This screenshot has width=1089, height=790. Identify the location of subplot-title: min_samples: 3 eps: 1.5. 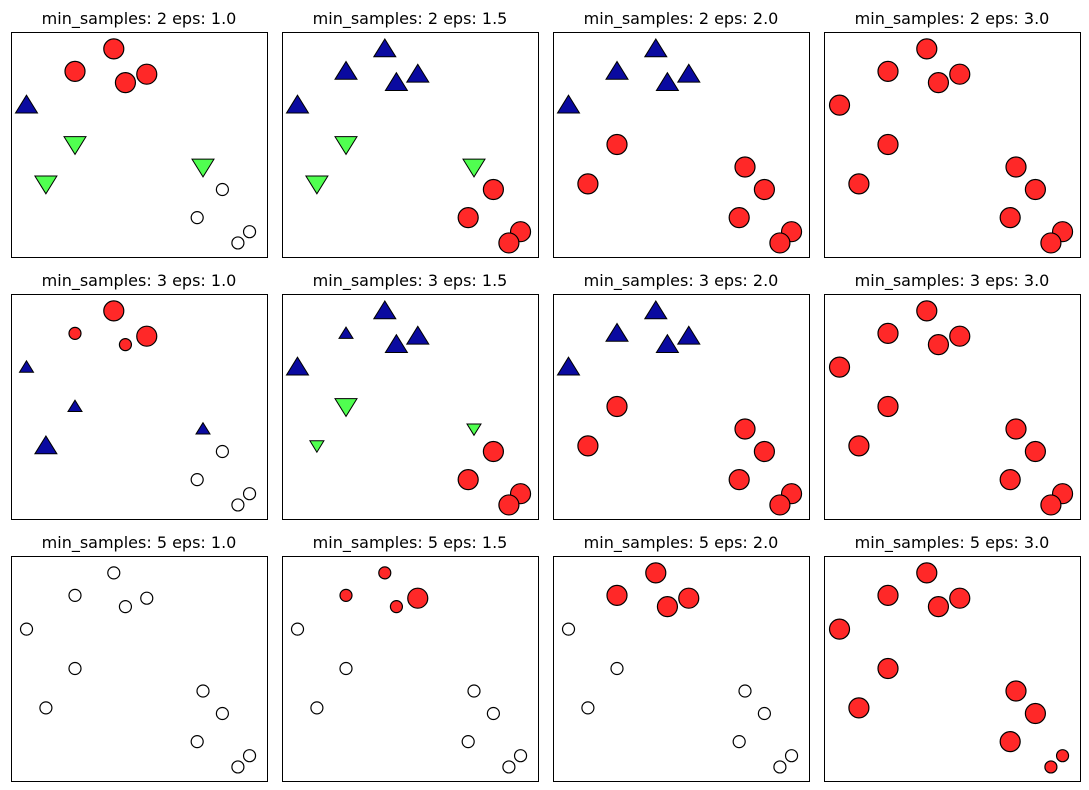
(410, 281).